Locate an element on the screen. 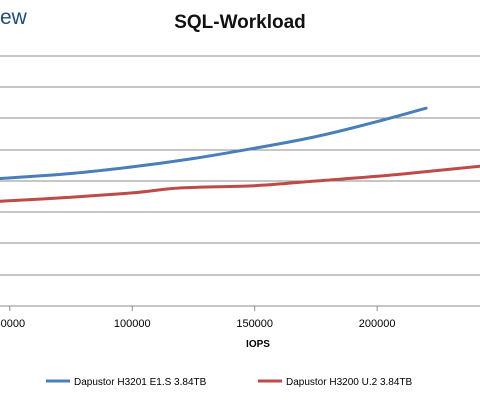 Image resolution: width=480 pixels, height=401 pixels. x-axis-label: IOPS is located at coordinates (258, 344).